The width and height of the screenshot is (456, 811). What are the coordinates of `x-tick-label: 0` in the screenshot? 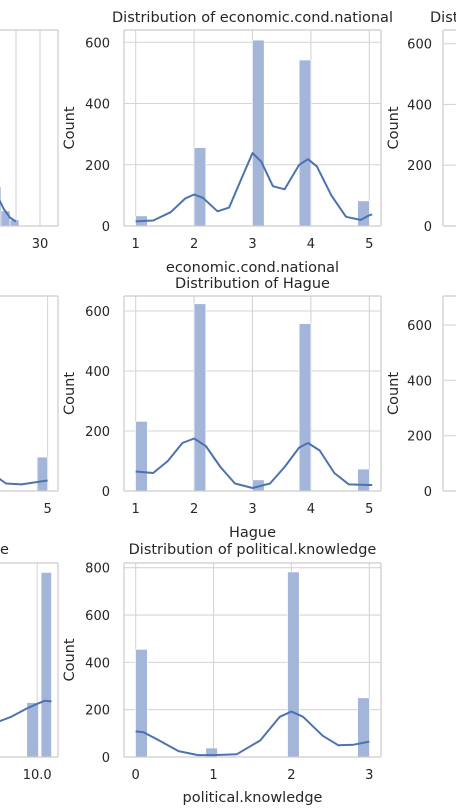 It's located at (136, 775).